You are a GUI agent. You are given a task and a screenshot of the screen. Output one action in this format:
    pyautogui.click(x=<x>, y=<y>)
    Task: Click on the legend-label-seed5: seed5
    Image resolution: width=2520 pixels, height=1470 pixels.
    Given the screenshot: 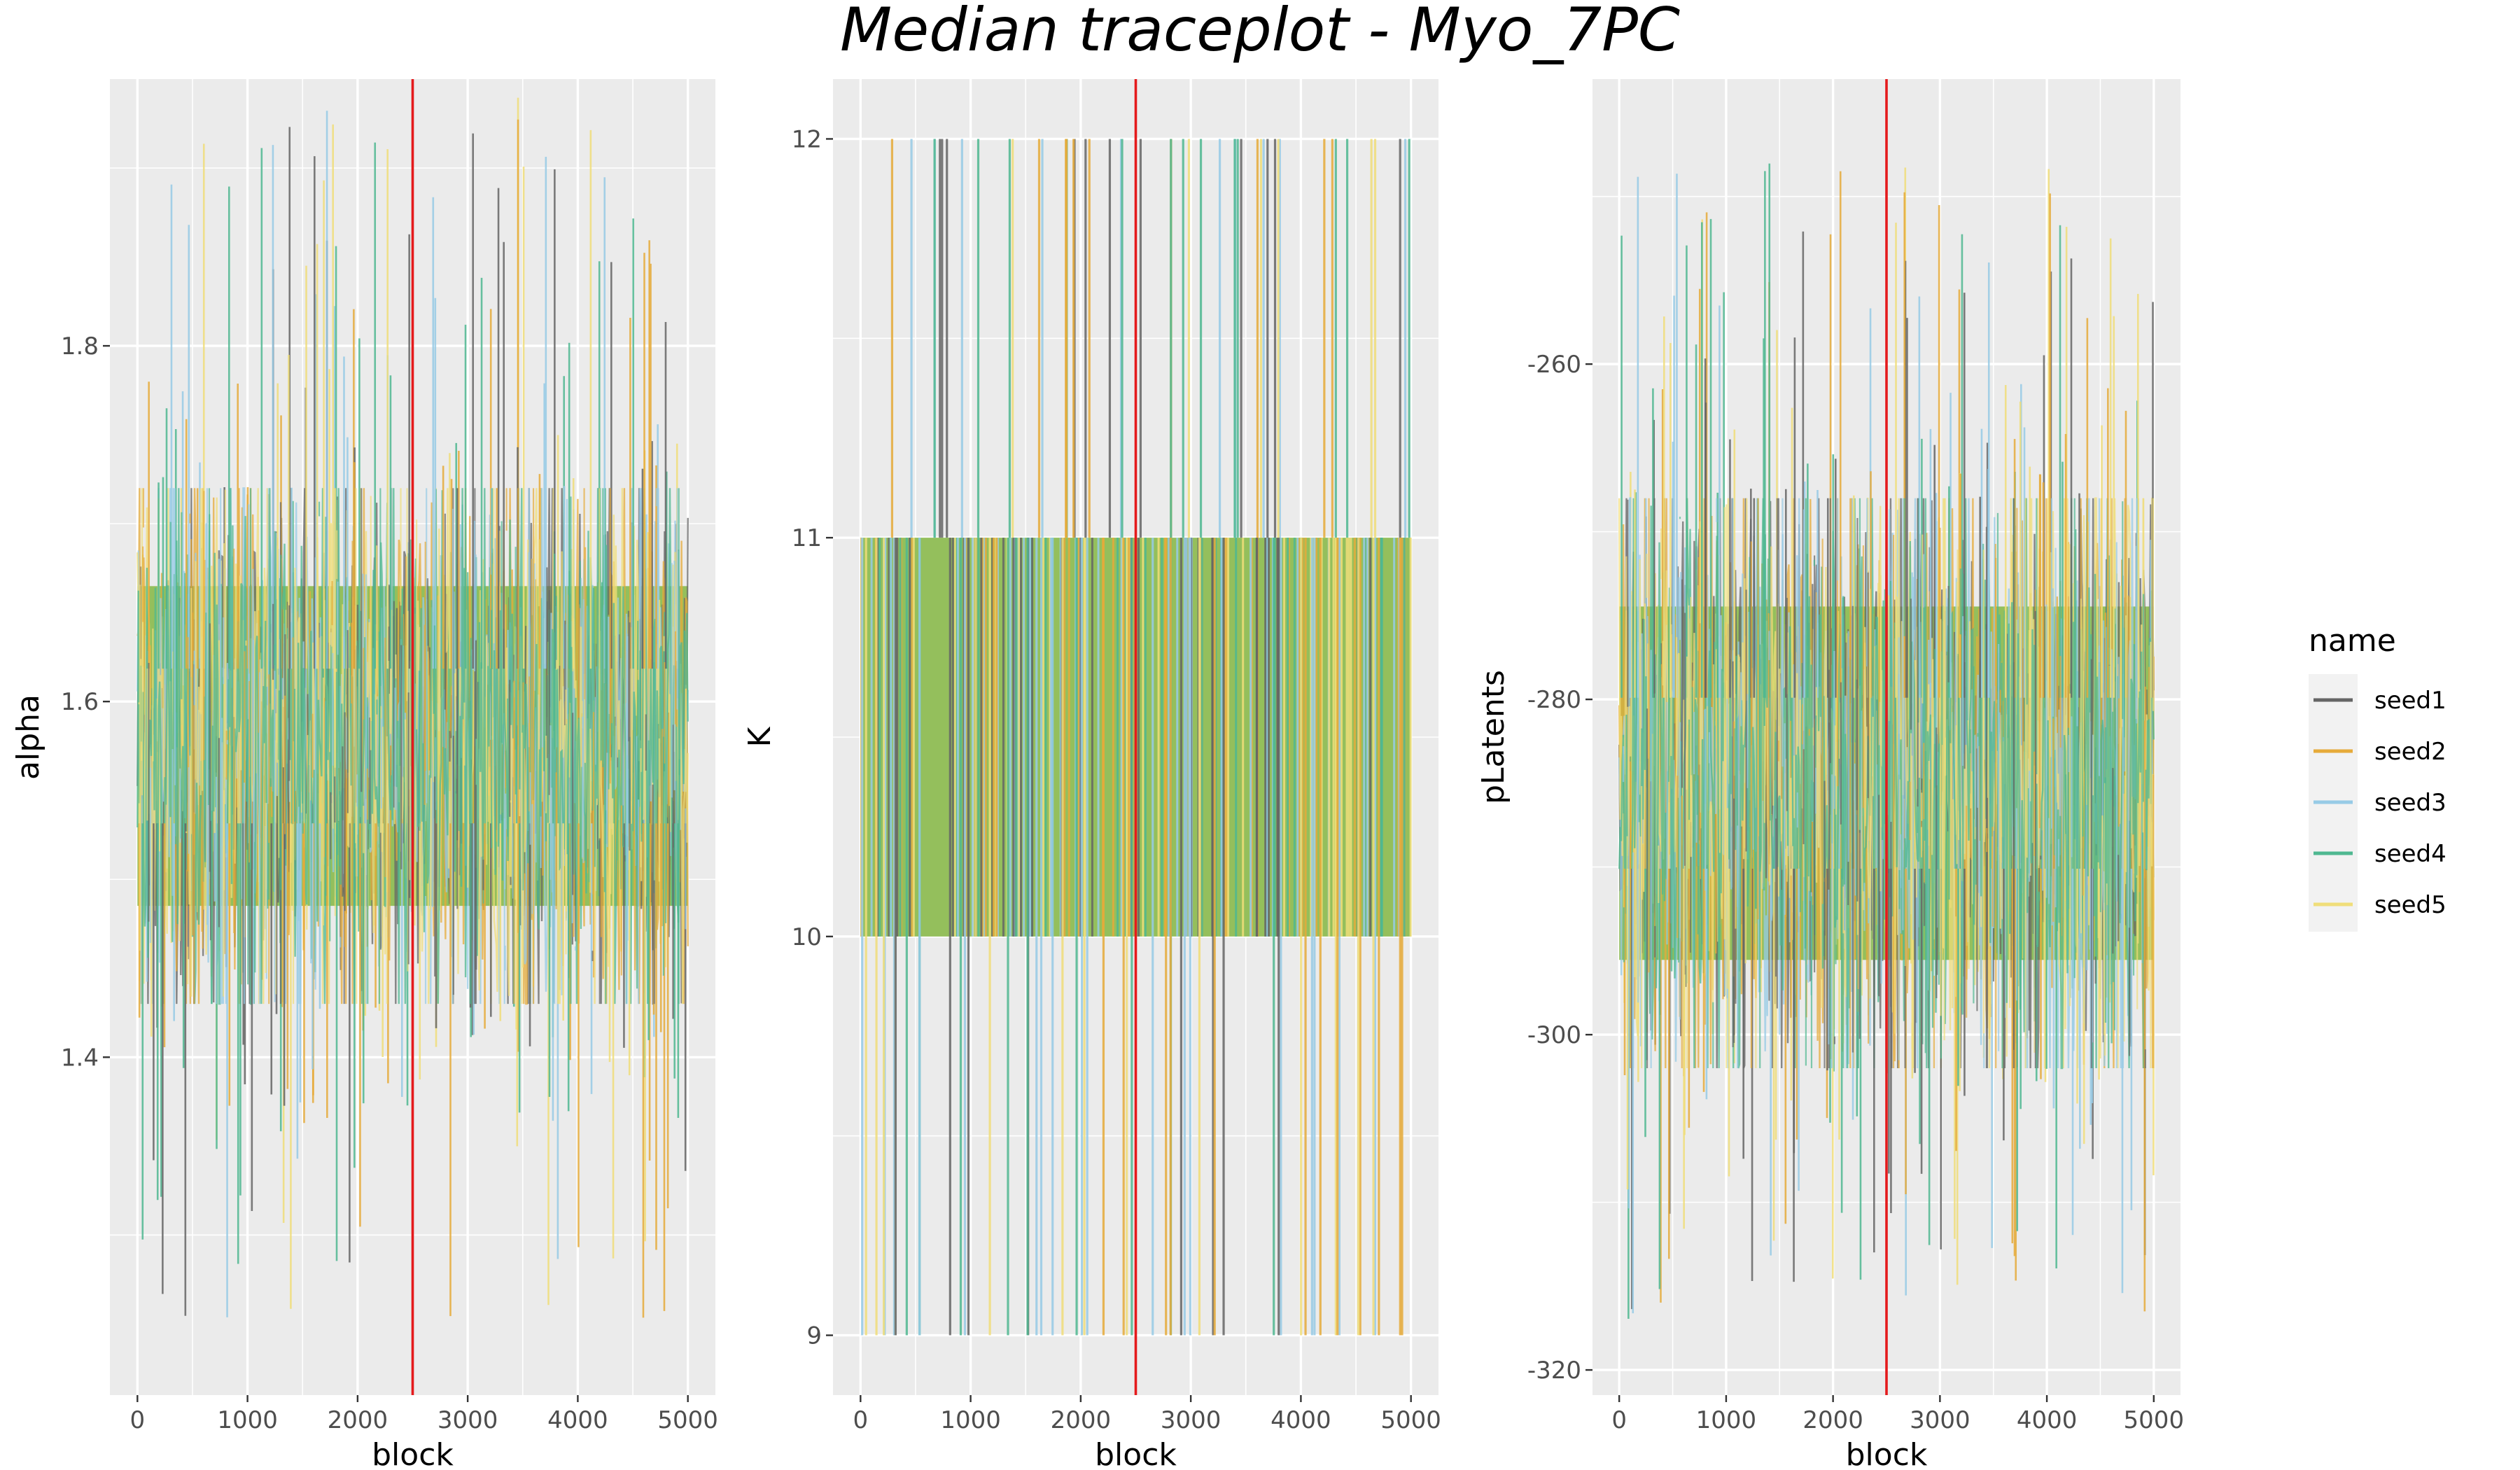 What is the action you would take?
    pyautogui.click(x=2410, y=905)
    